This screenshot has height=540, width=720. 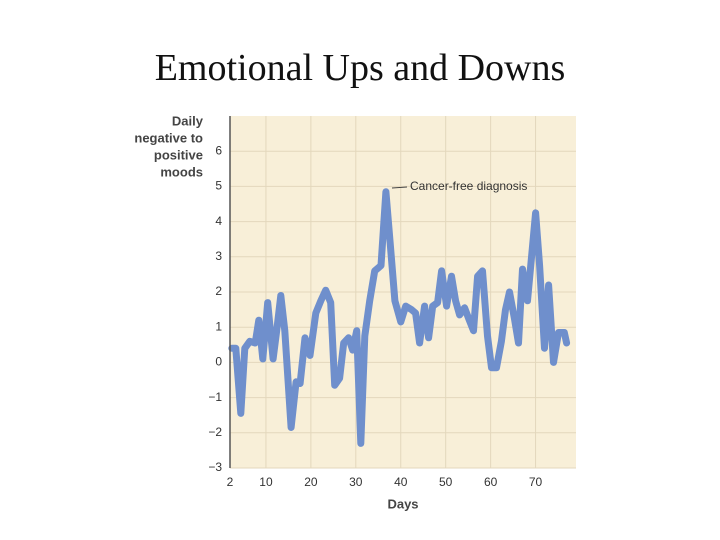 What do you see at coordinates (181, 171) in the screenshot?
I see `y-axis-label: moods` at bounding box center [181, 171].